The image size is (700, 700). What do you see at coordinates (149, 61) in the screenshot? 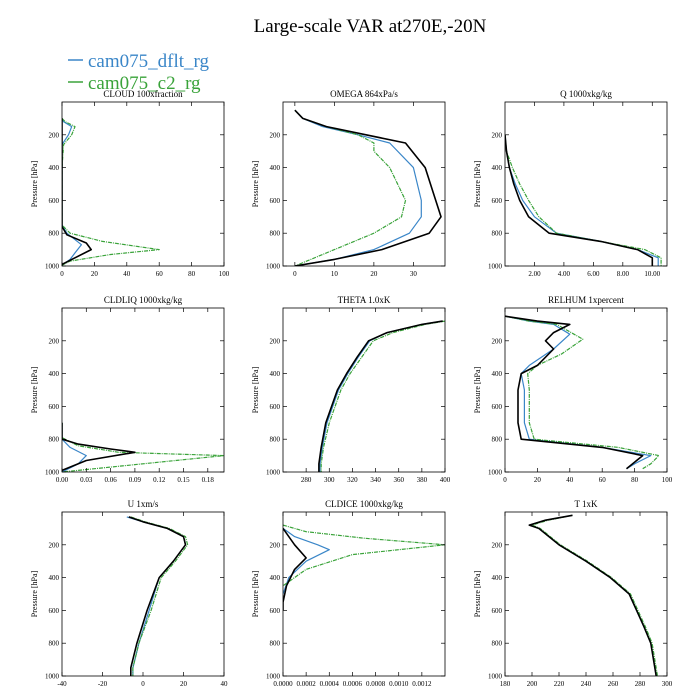
I see `legend-label-dflt: cam075_dflt_rg` at bounding box center [149, 61].